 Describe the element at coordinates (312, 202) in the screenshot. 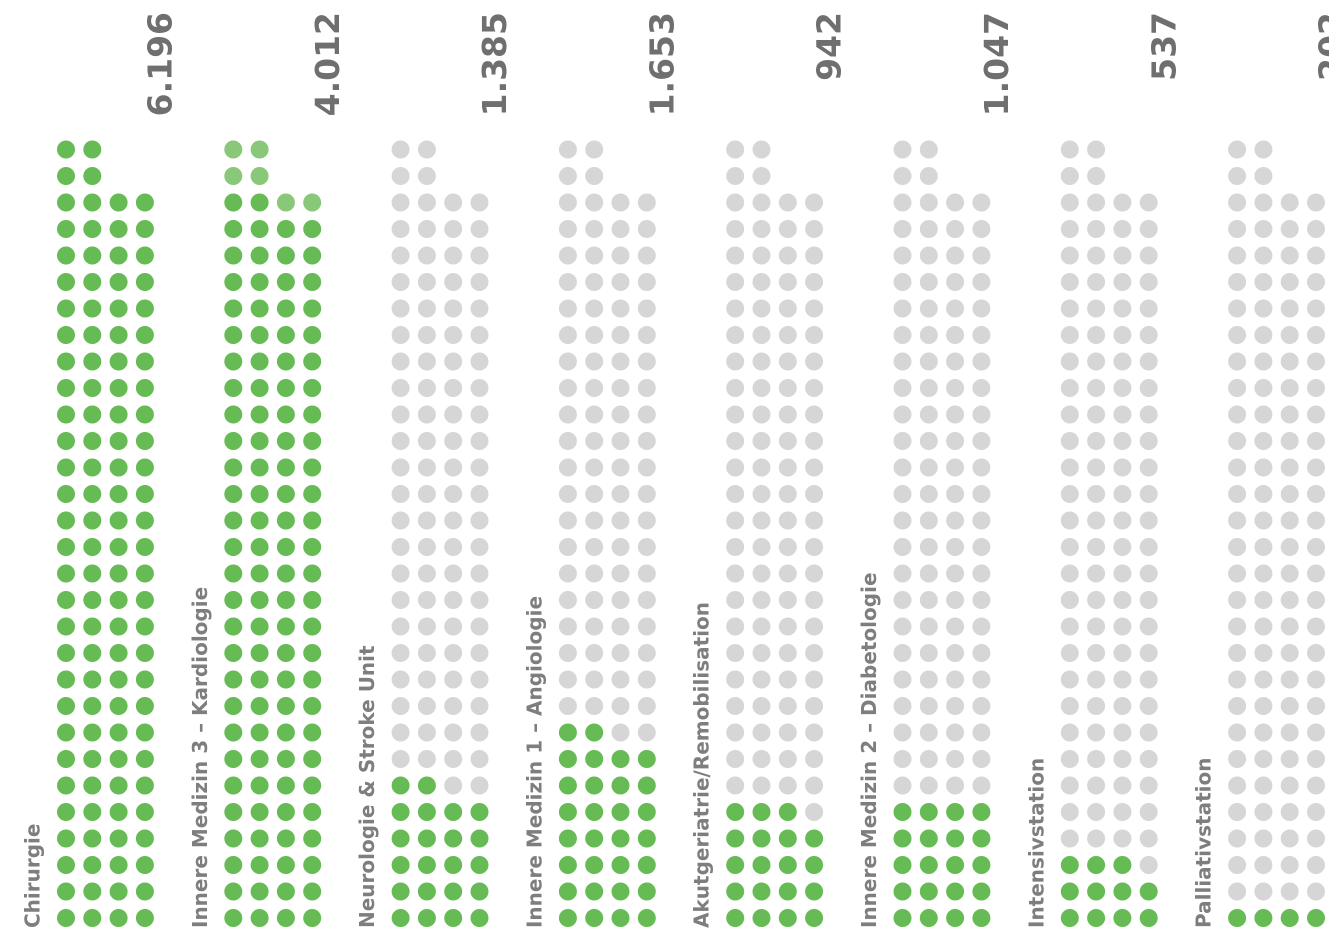

I see `highlight-dot` at that location.